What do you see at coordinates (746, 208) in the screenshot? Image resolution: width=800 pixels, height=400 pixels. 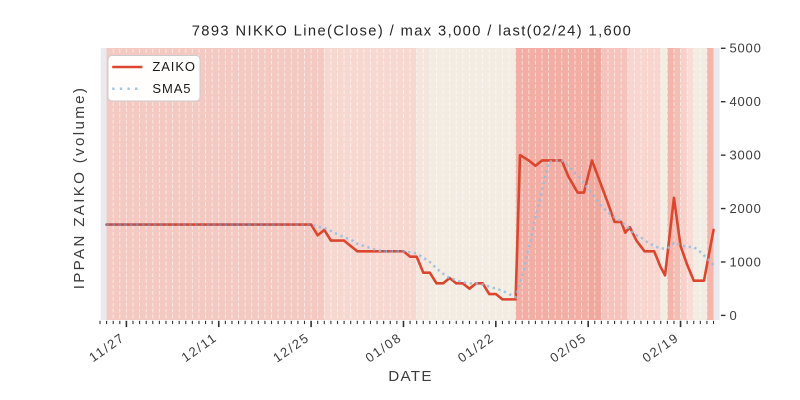 I see `svg-text: 2000` at bounding box center [746, 208].